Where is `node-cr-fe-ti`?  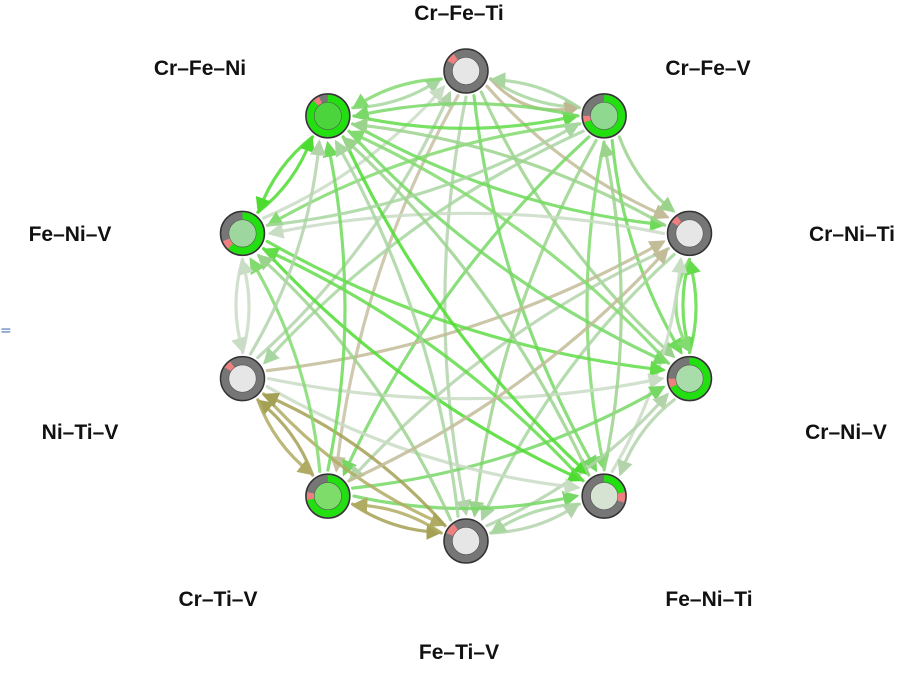
node-cr-fe-ti is located at coordinates (466, 71).